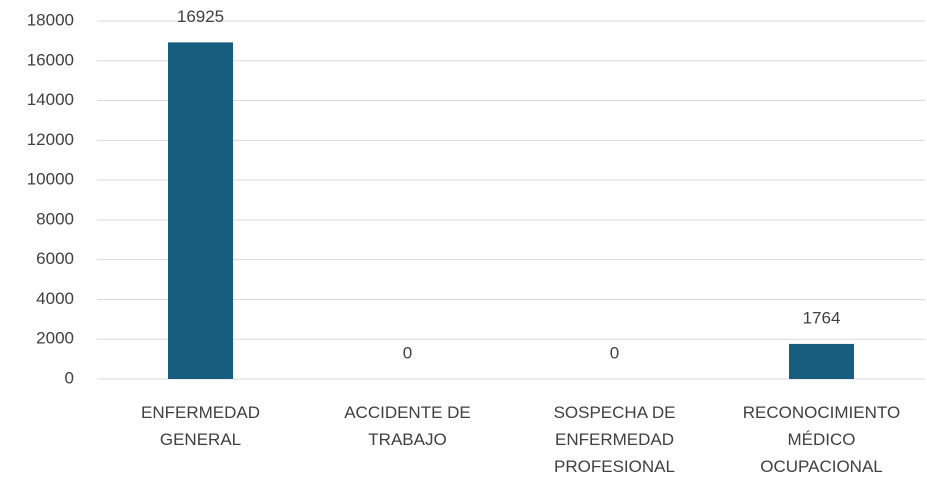  What do you see at coordinates (50, 19) in the screenshot?
I see `y-tick-label: 18000` at bounding box center [50, 19].